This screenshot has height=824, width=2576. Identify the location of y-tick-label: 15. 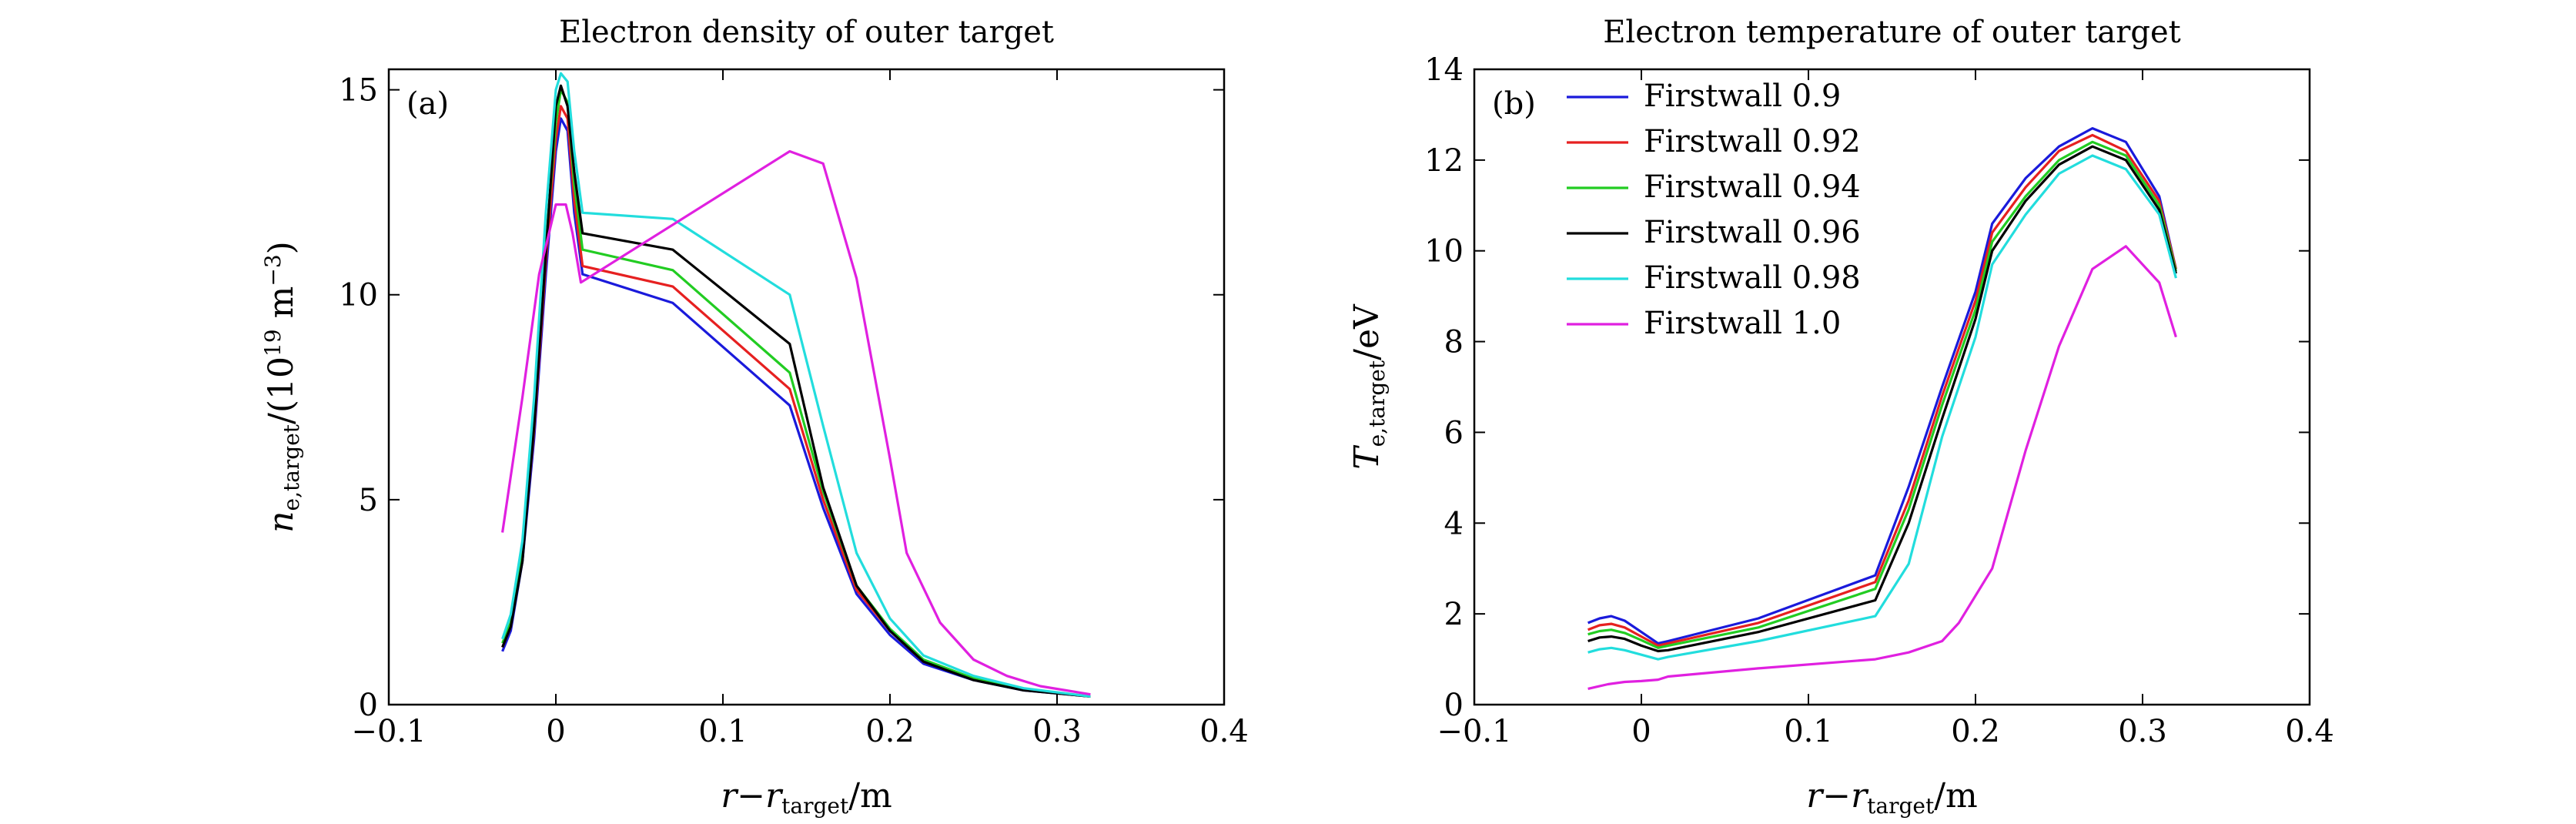
(359, 91).